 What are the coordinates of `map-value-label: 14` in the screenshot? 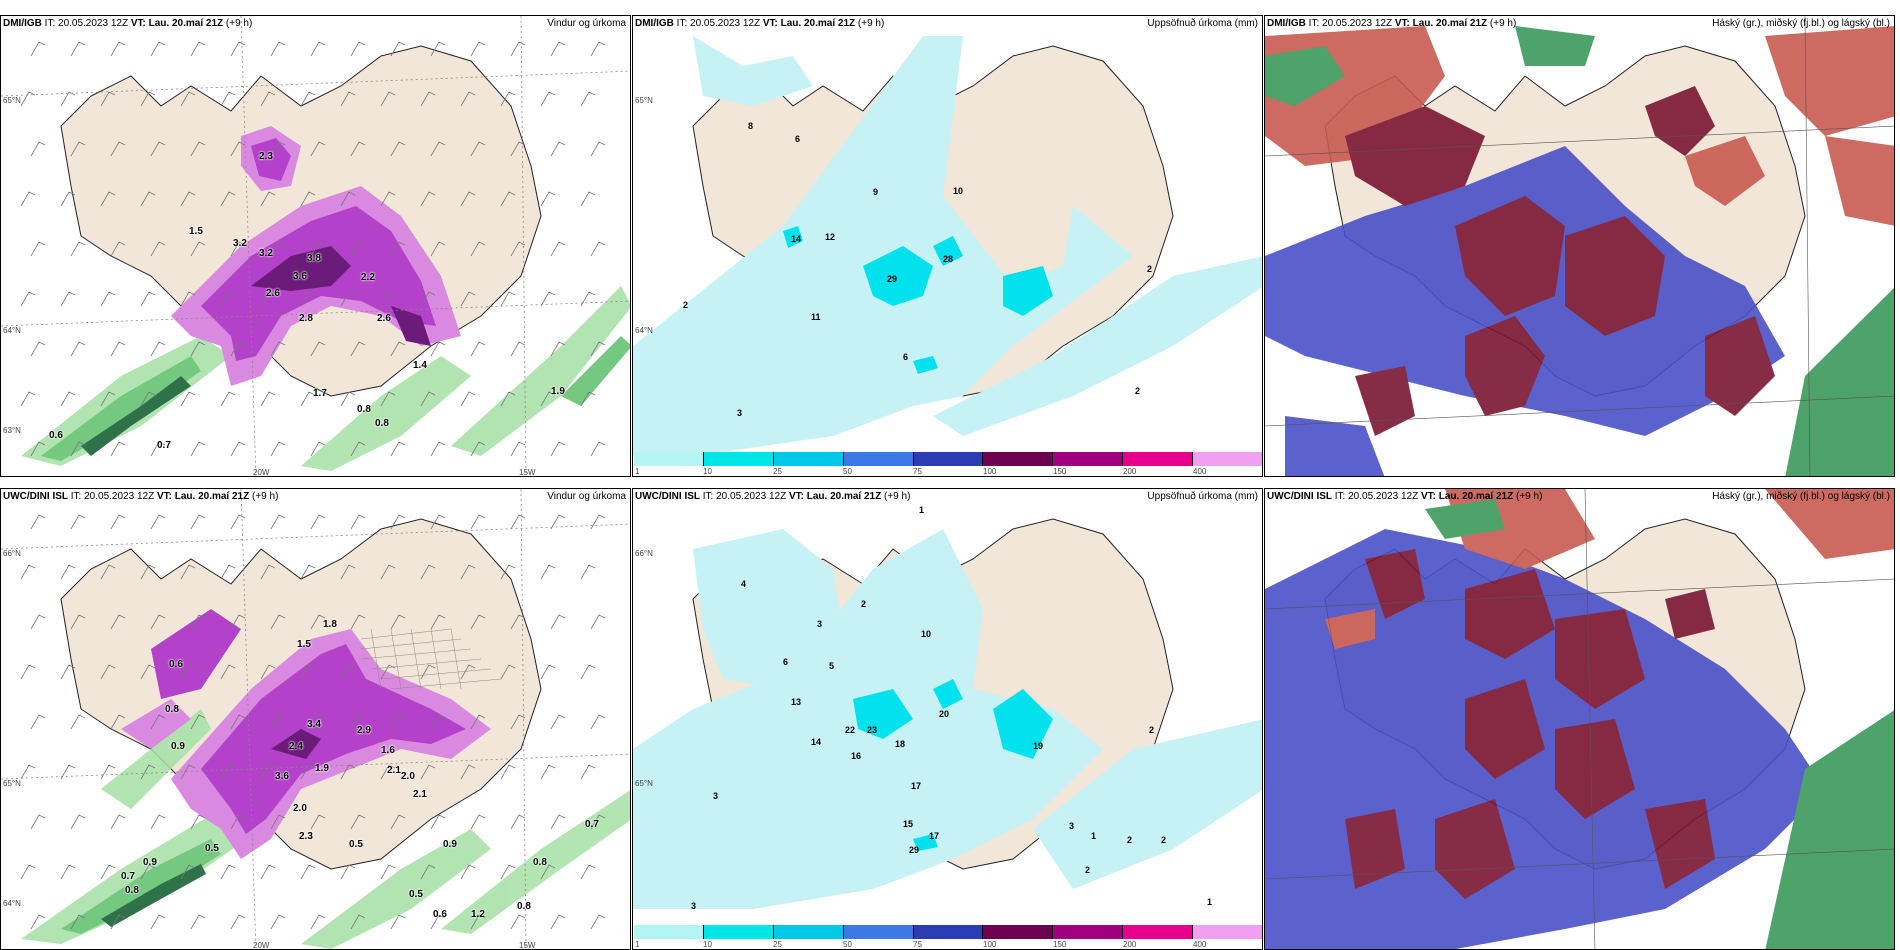 It's located at (796, 239).